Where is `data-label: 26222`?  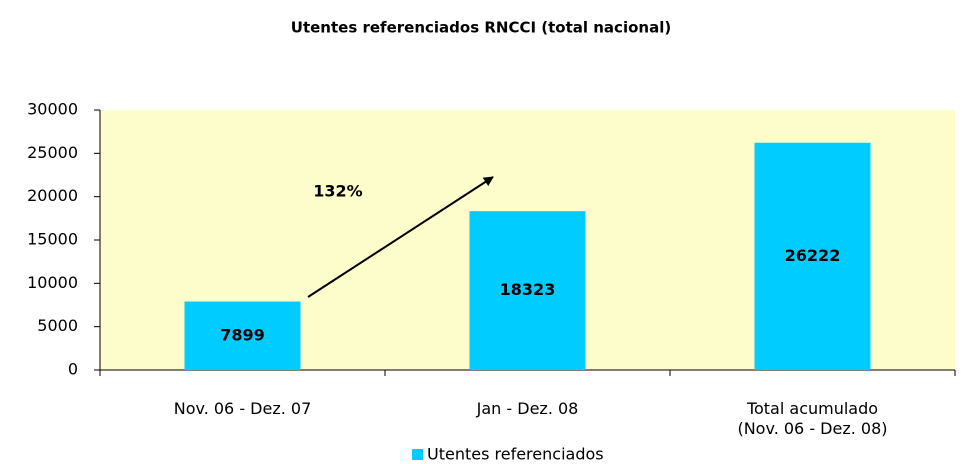 data-label: 26222 is located at coordinates (813, 255).